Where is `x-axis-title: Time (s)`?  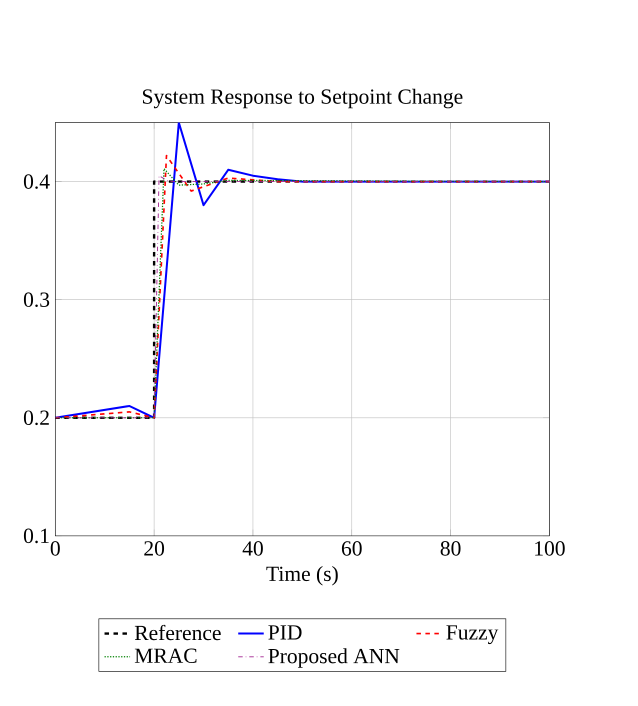 x-axis-title: Time (s) is located at coordinates (302, 576).